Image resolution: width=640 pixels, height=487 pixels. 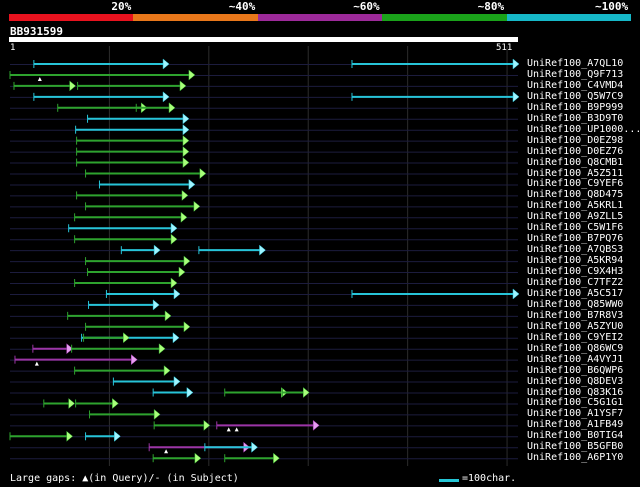 I want to click on hit-label: UniRef100_B7R8V3, so click(x=575, y=315).